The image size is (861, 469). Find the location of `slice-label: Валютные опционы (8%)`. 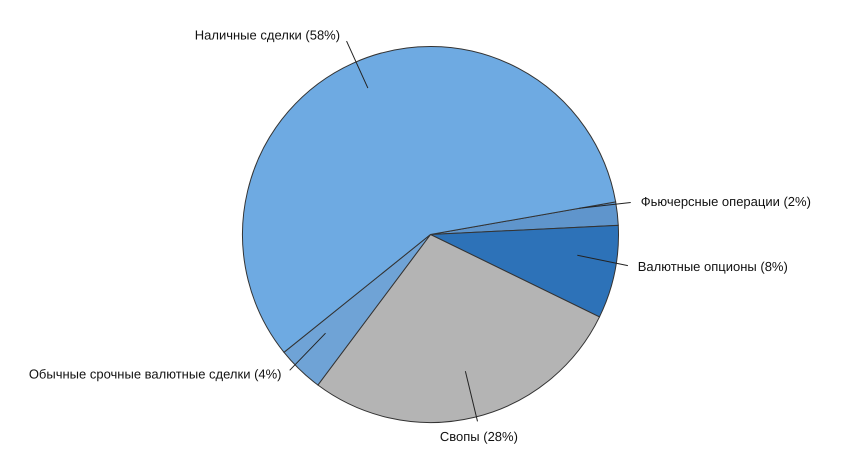

slice-label: Валютные опционы (8%) is located at coordinates (713, 266).